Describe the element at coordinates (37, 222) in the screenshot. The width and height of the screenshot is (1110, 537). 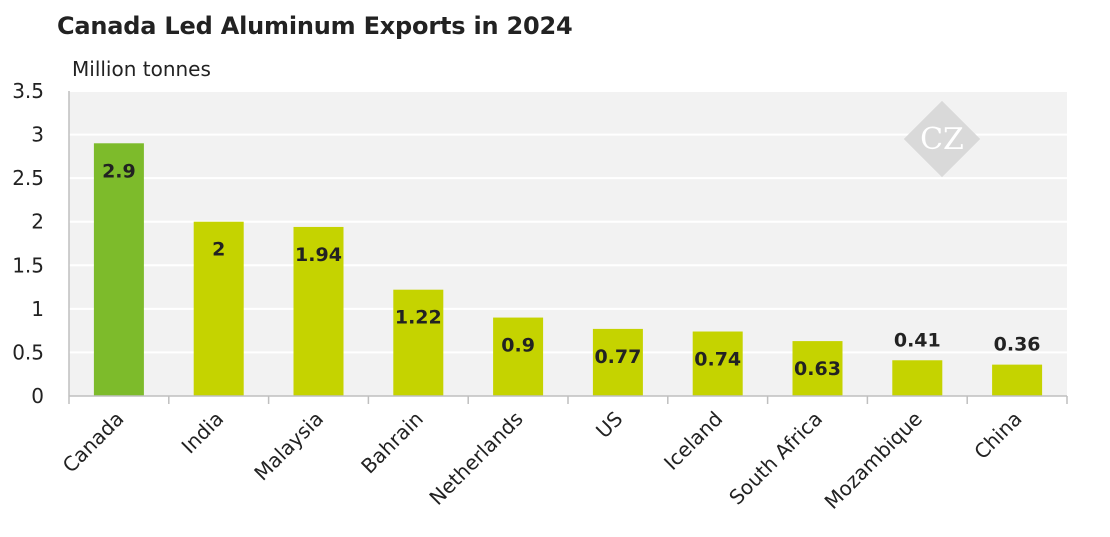
I see `y-tick-label: 2` at that location.